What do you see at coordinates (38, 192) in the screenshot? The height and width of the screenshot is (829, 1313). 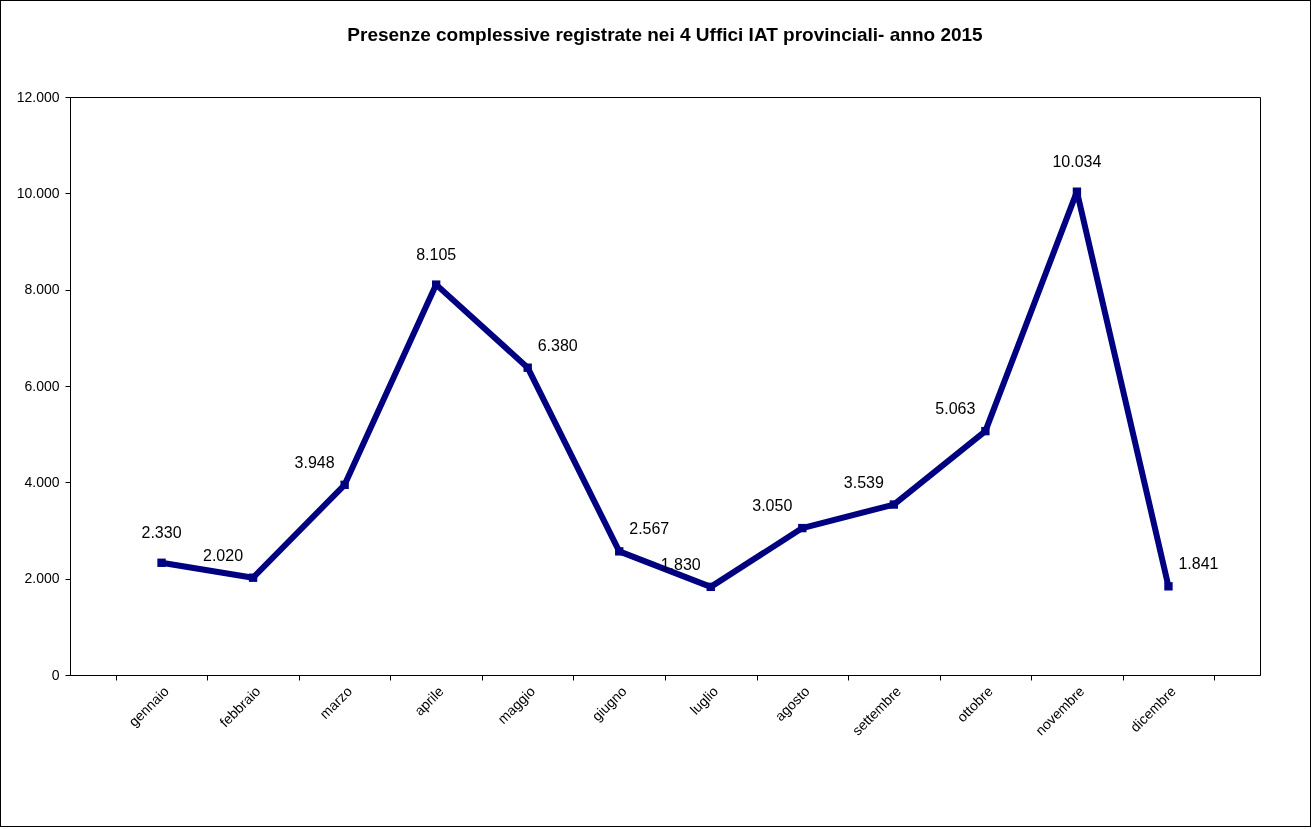 I see `y-tick-label: 10.000` at bounding box center [38, 192].